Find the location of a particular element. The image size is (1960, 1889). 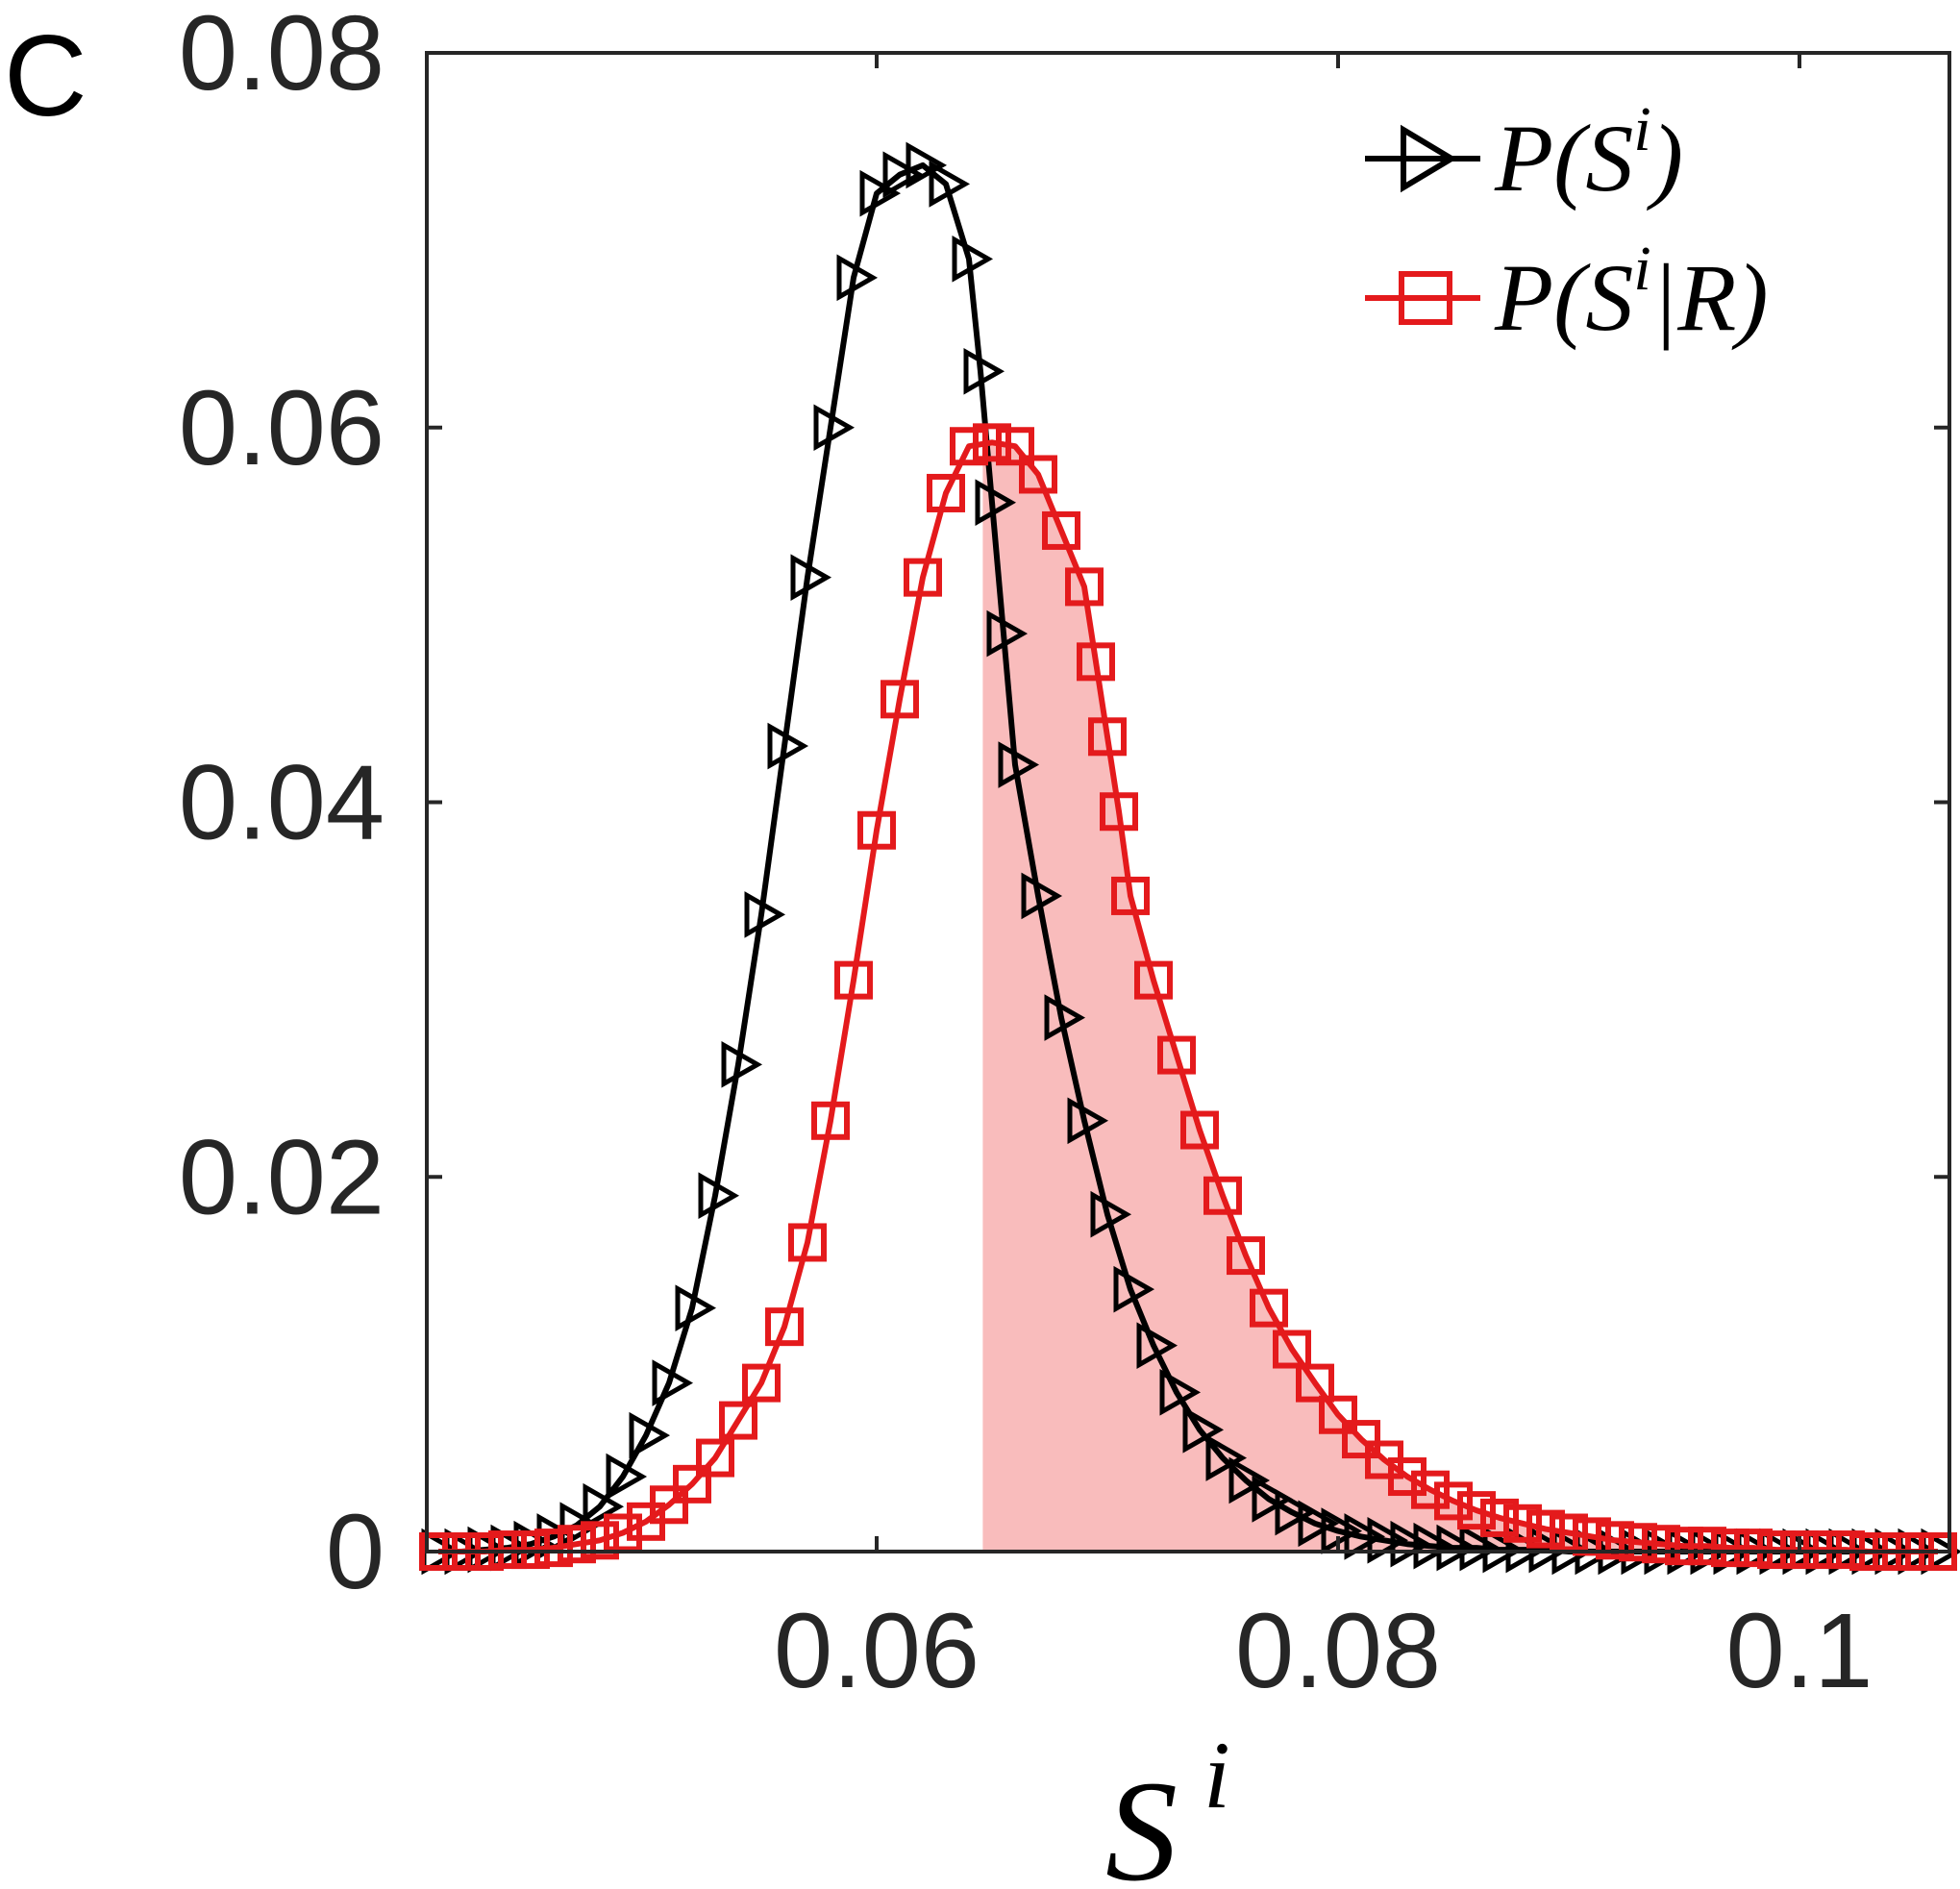

y-tick-label: 0.04 is located at coordinates (282, 803).